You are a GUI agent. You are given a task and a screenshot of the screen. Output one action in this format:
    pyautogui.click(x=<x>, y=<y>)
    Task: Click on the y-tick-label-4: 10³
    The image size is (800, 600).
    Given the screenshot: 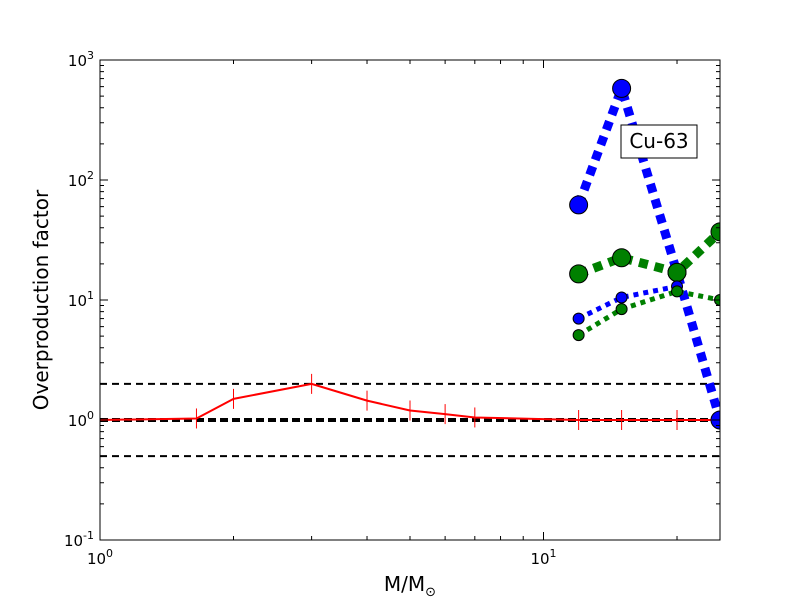 What is the action you would take?
    pyautogui.click(x=81, y=59)
    